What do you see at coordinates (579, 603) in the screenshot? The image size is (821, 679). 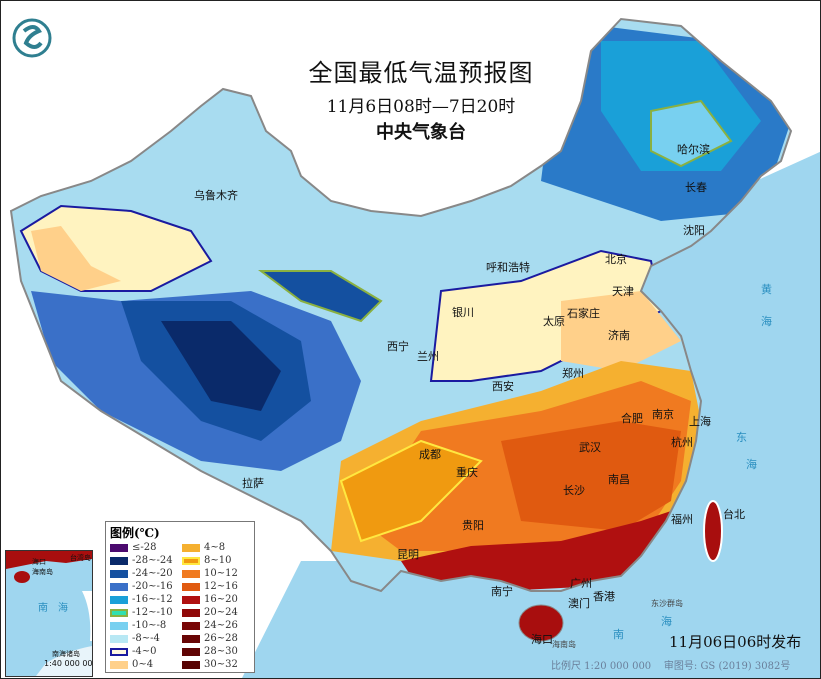 I see `city-label: 澳门` at bounding box center [579, 603].